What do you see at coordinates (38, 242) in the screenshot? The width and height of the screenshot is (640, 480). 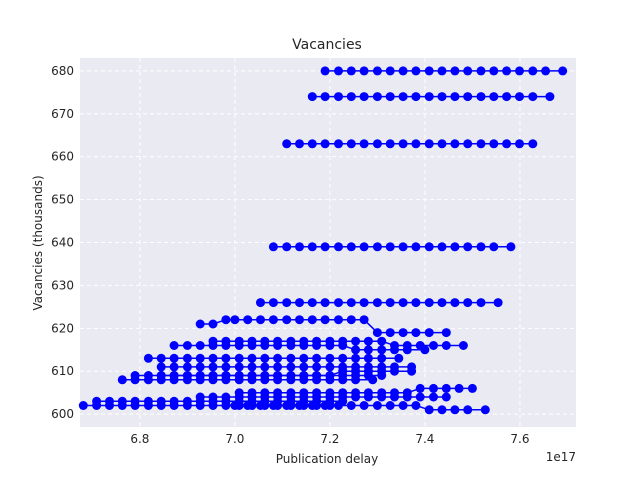 I see `y-axis-label: Vacancies (thousands)` at bounding box center [38, 242].